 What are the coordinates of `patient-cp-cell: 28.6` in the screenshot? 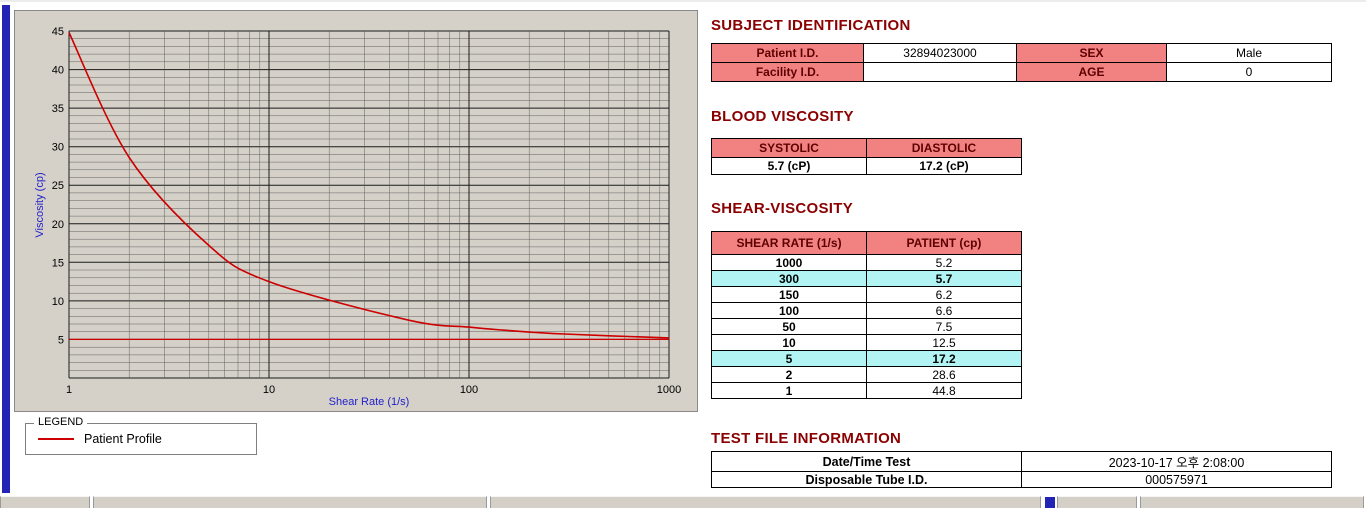 It's located at (944, 374).